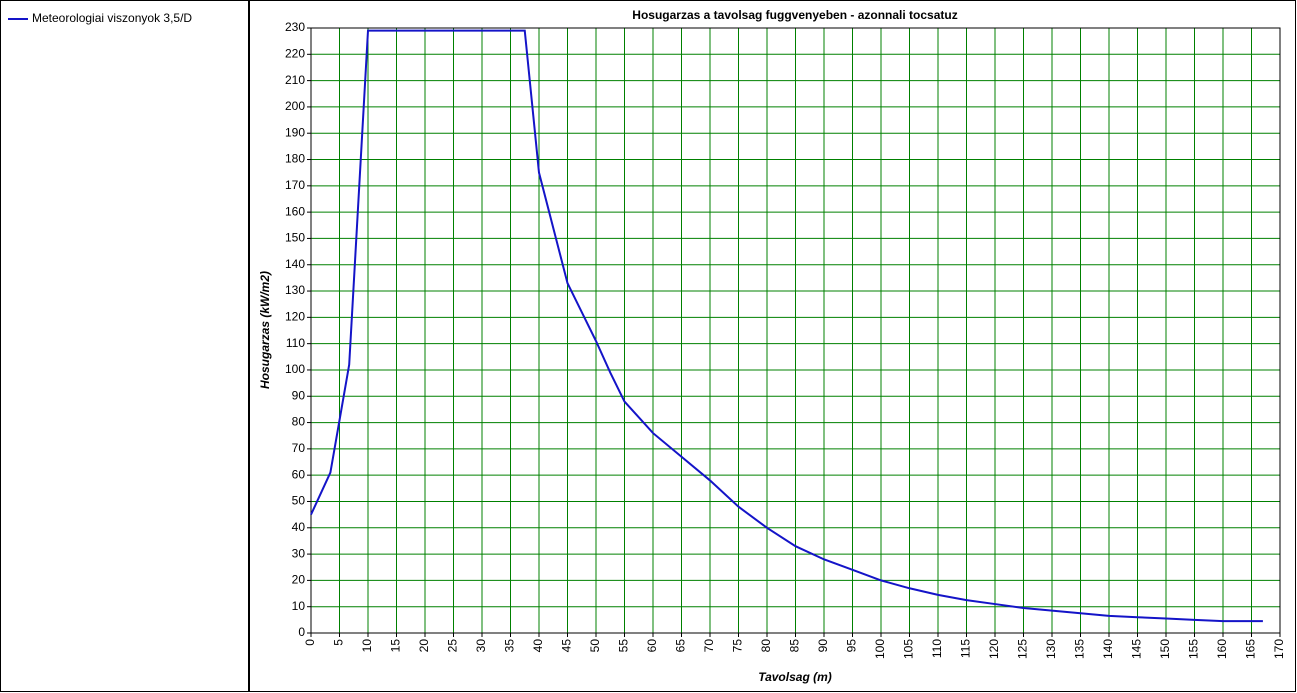  I want to click on x-tick-label: 145, so click(1137, 649).